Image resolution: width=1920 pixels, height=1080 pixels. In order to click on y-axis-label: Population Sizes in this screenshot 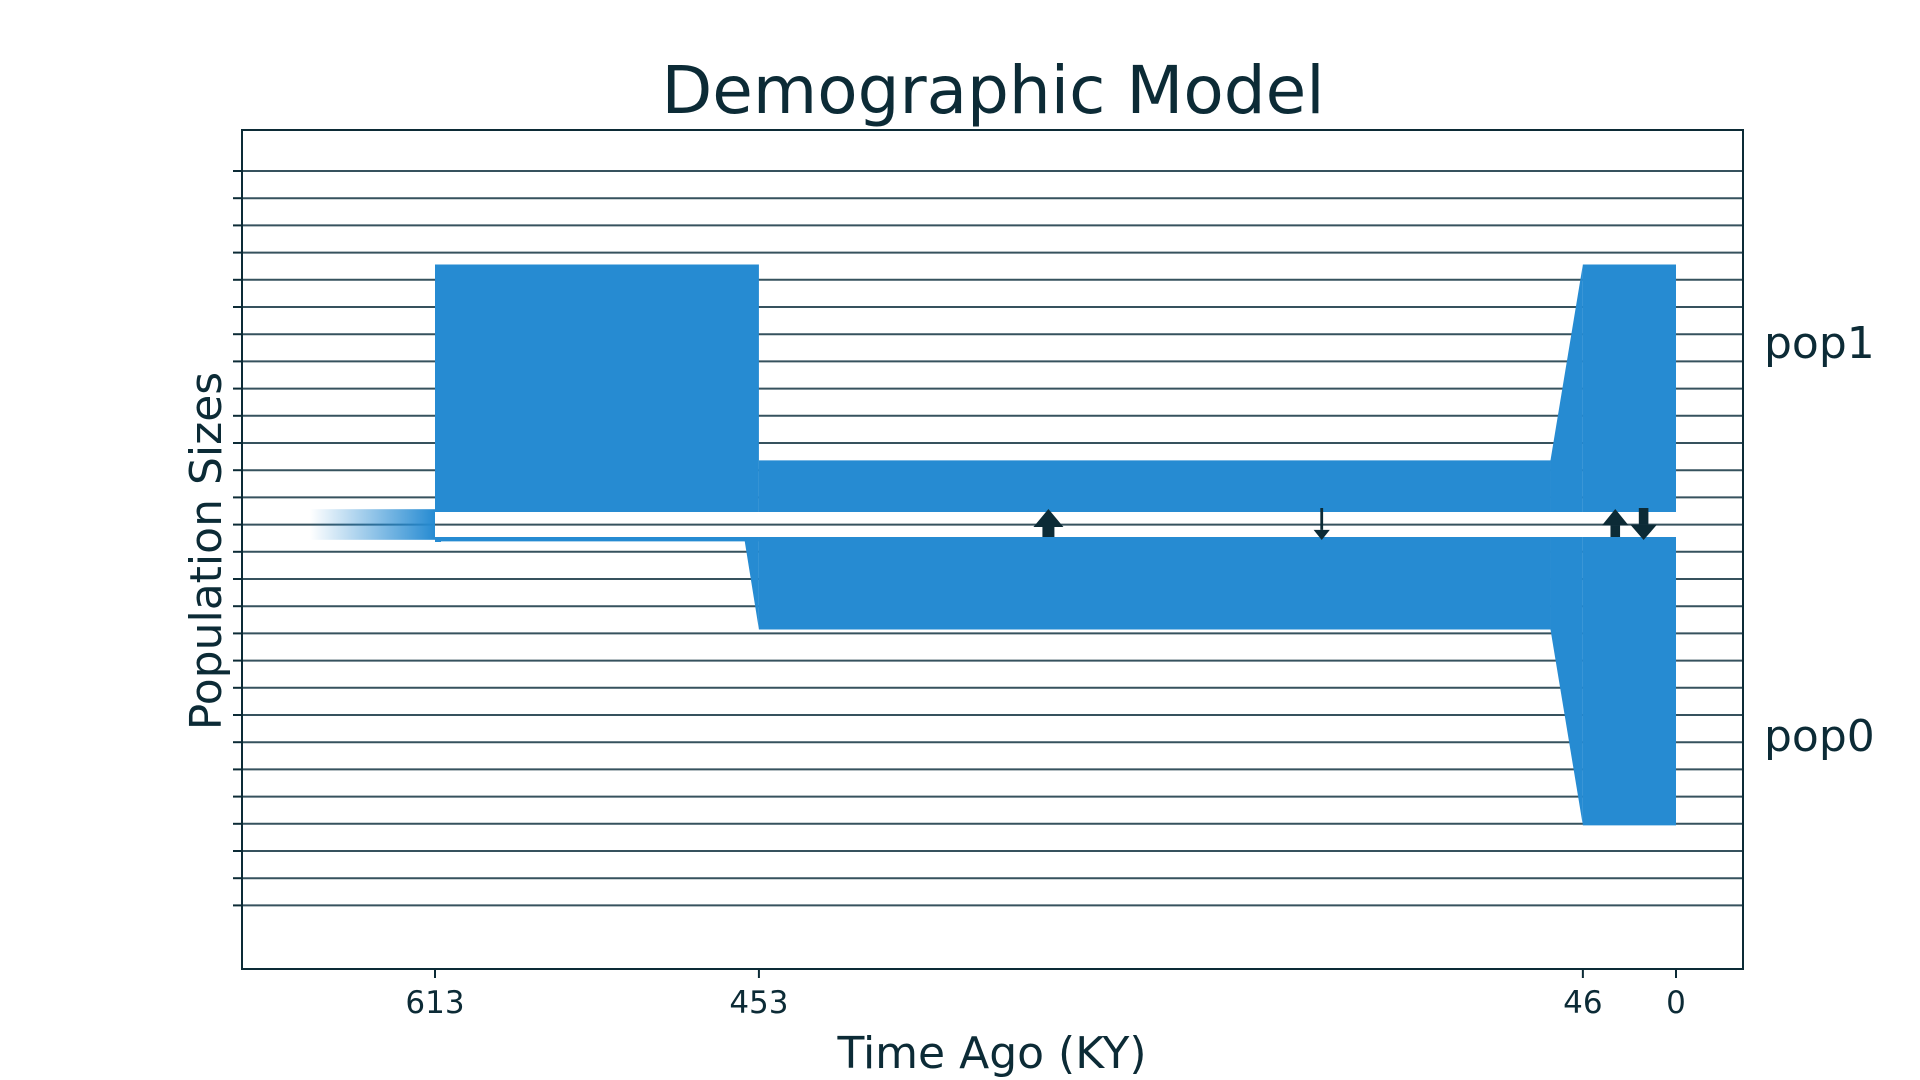, I will do `click(206, 551)`.